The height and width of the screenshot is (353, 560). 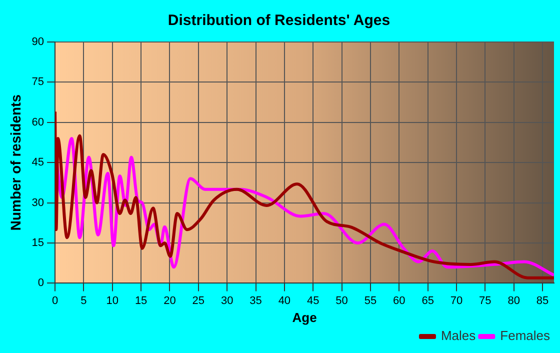 What do you see at coordinates (284, 300) in the screenshot?
I see `x-tick-label: 40` at bounding box center [284, 300].